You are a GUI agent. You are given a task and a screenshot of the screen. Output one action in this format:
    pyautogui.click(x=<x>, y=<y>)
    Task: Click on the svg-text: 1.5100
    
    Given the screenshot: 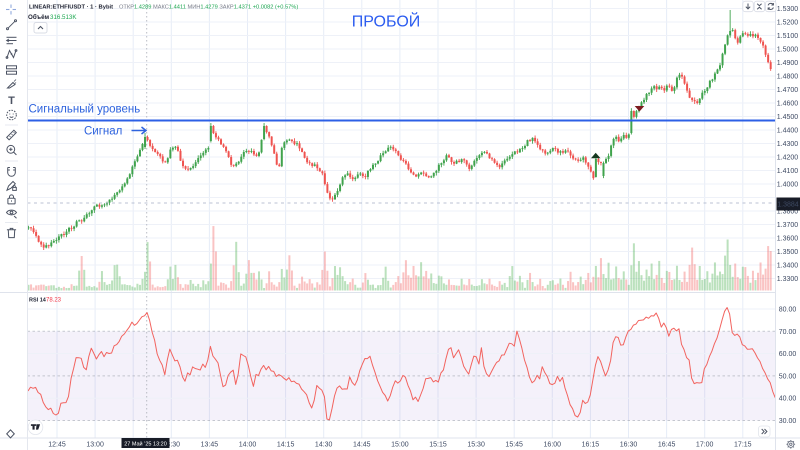 What is the action you would take?
    pyautogui.click(x=788, y=36)
    